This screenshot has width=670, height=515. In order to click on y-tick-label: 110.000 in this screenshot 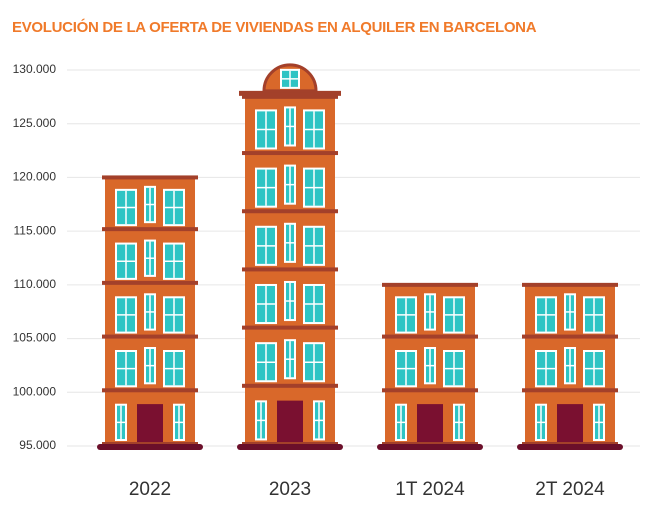, I will do `click(35, 284)`.